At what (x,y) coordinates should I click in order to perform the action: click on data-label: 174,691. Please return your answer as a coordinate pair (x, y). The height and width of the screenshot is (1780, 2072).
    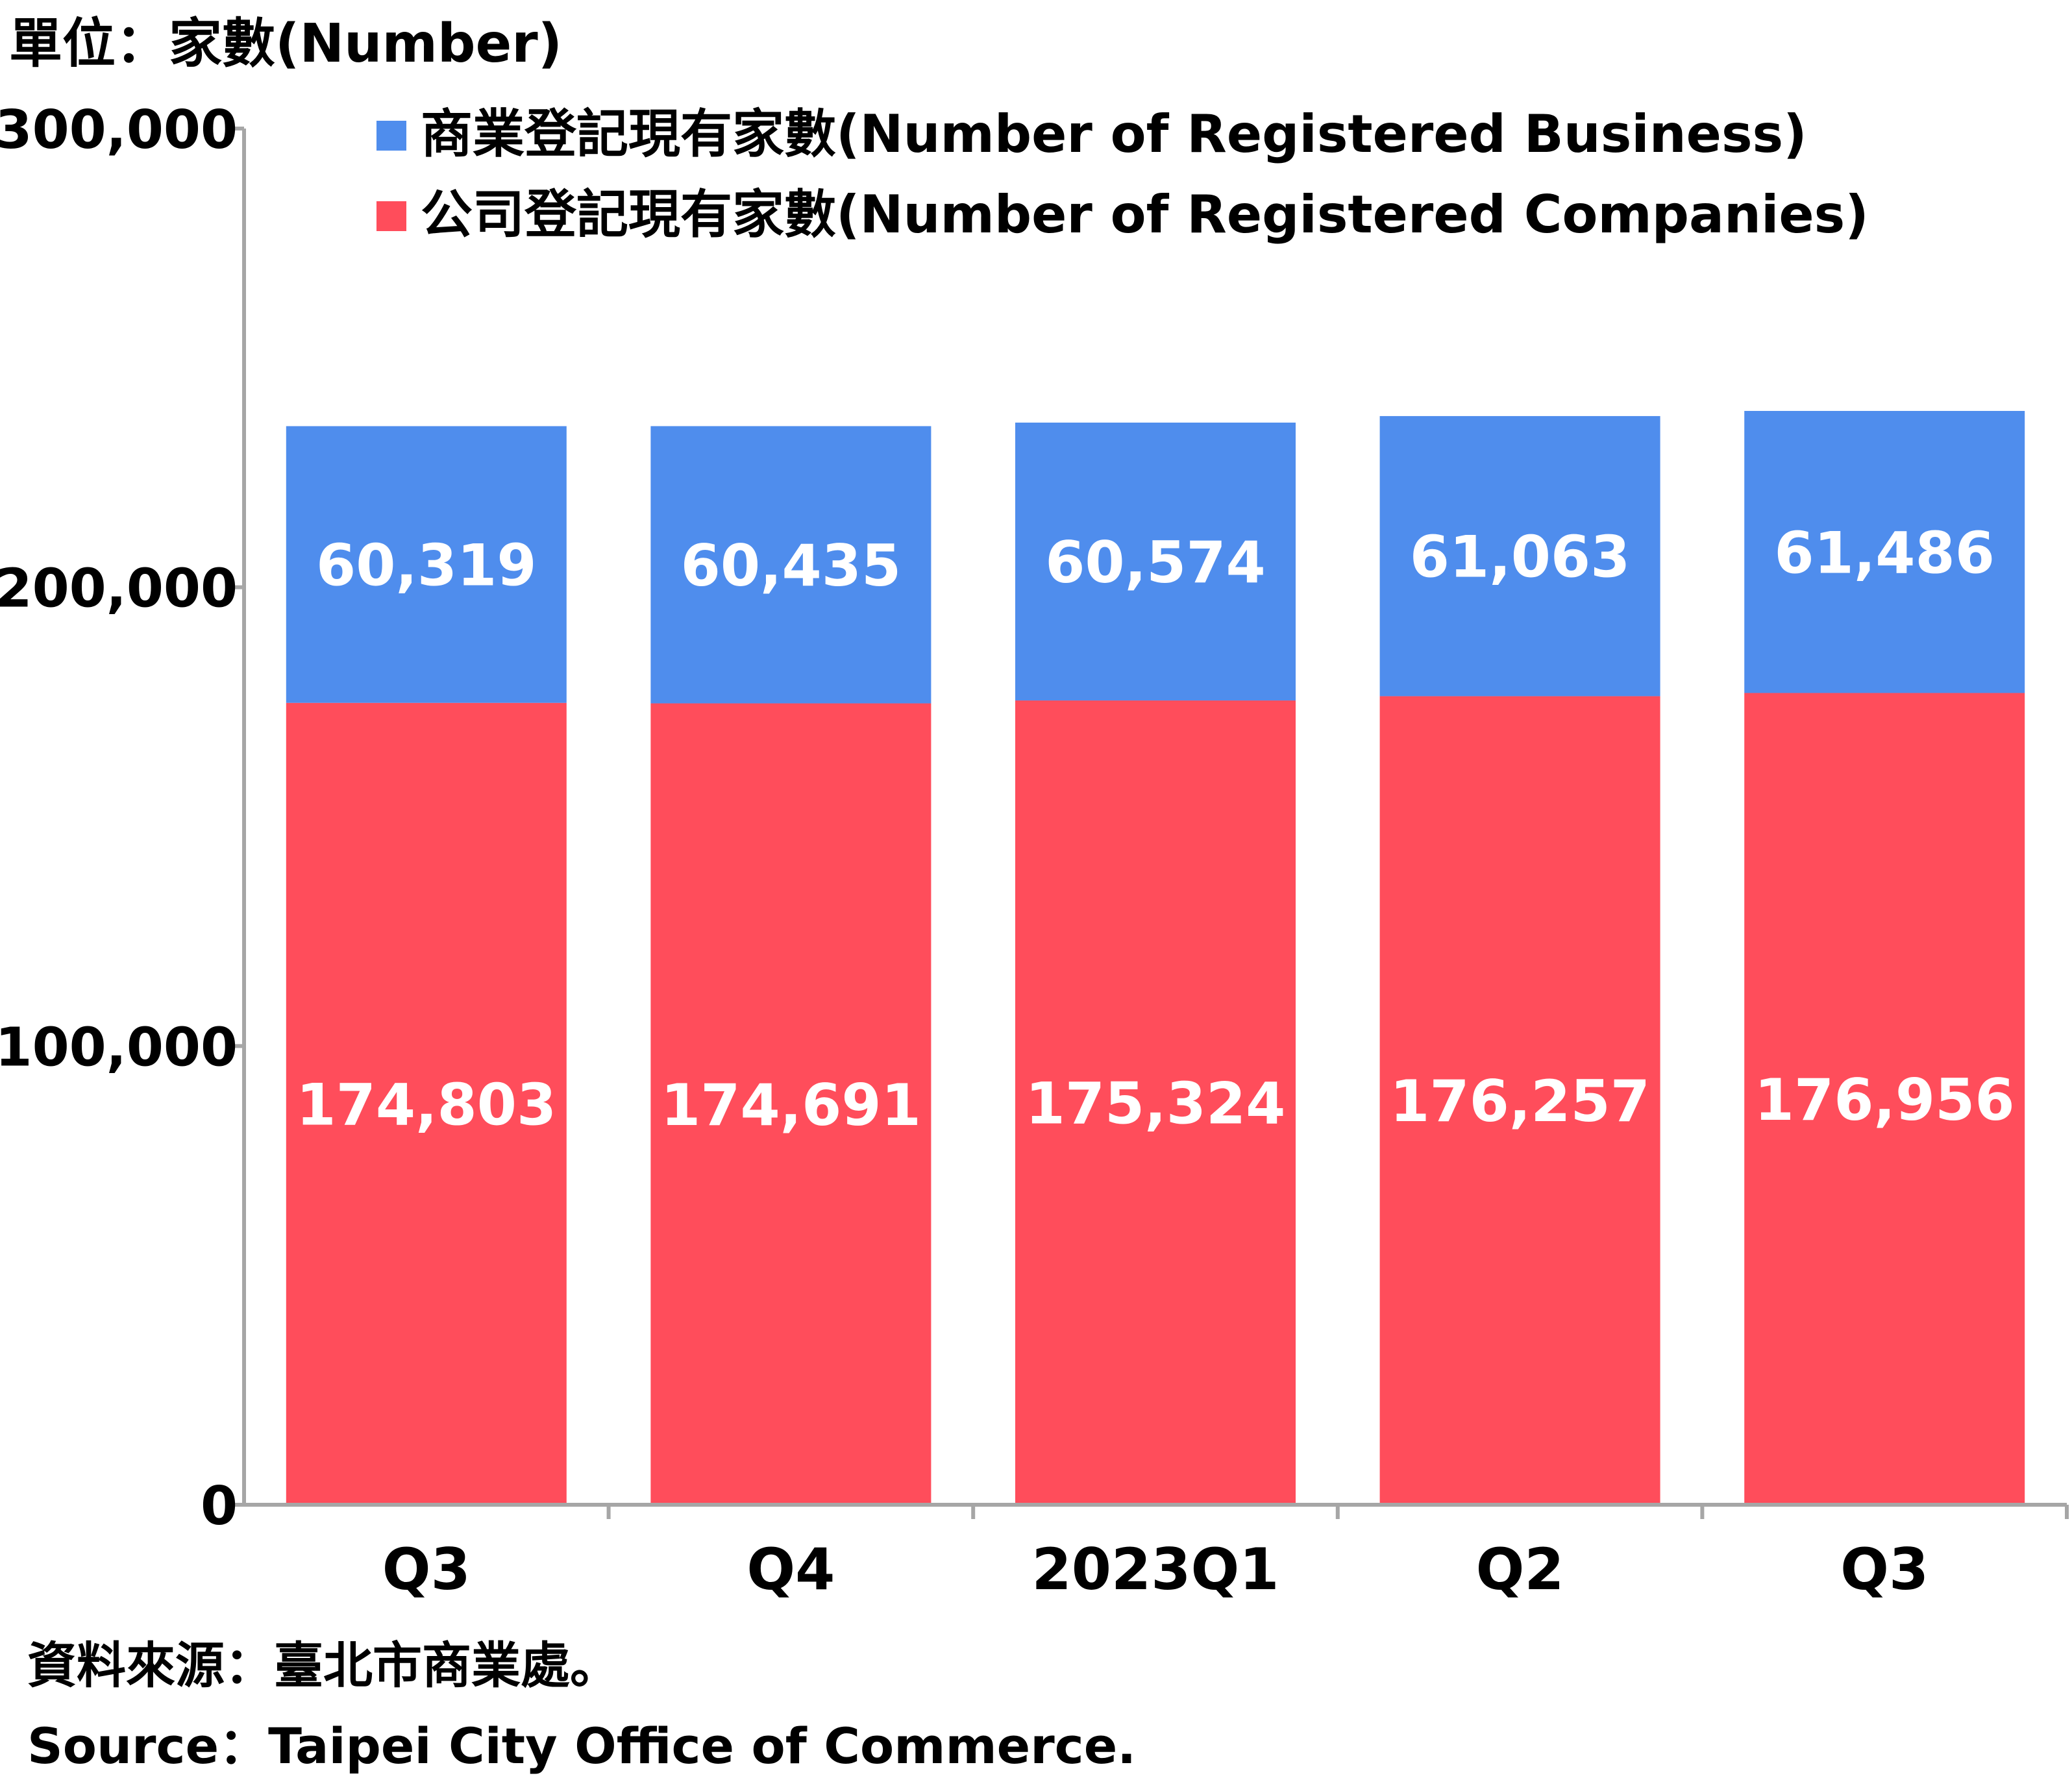
    Looking at the image, I should click on (791, 1105).